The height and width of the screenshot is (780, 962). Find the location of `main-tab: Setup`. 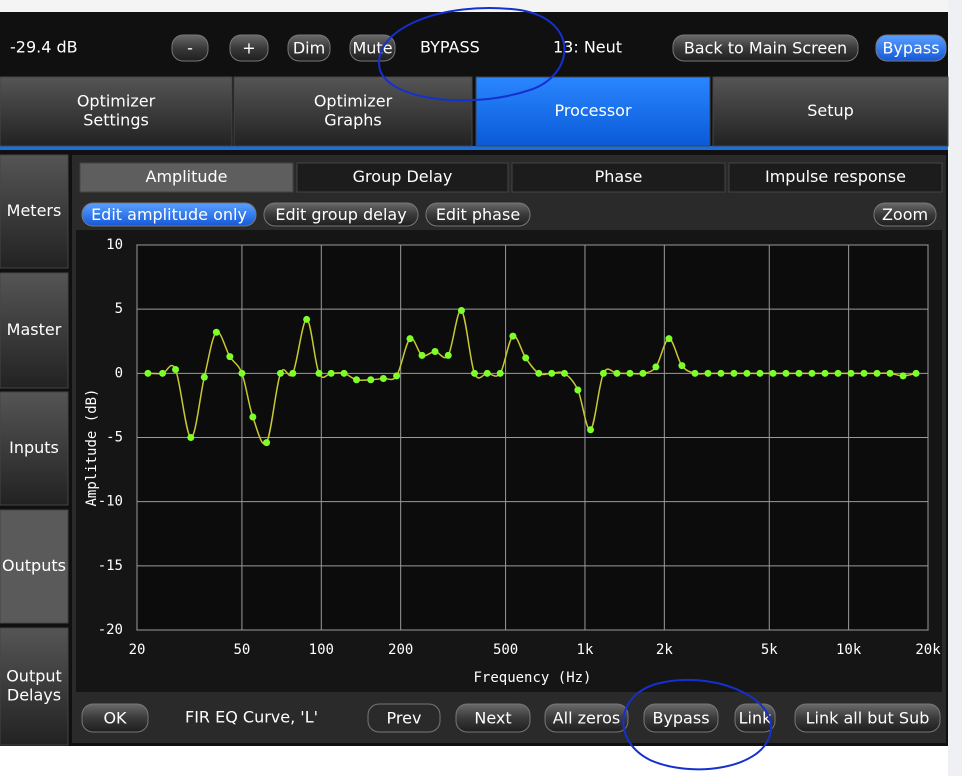

main-tab: Setup is located at coordinates (830, 111).